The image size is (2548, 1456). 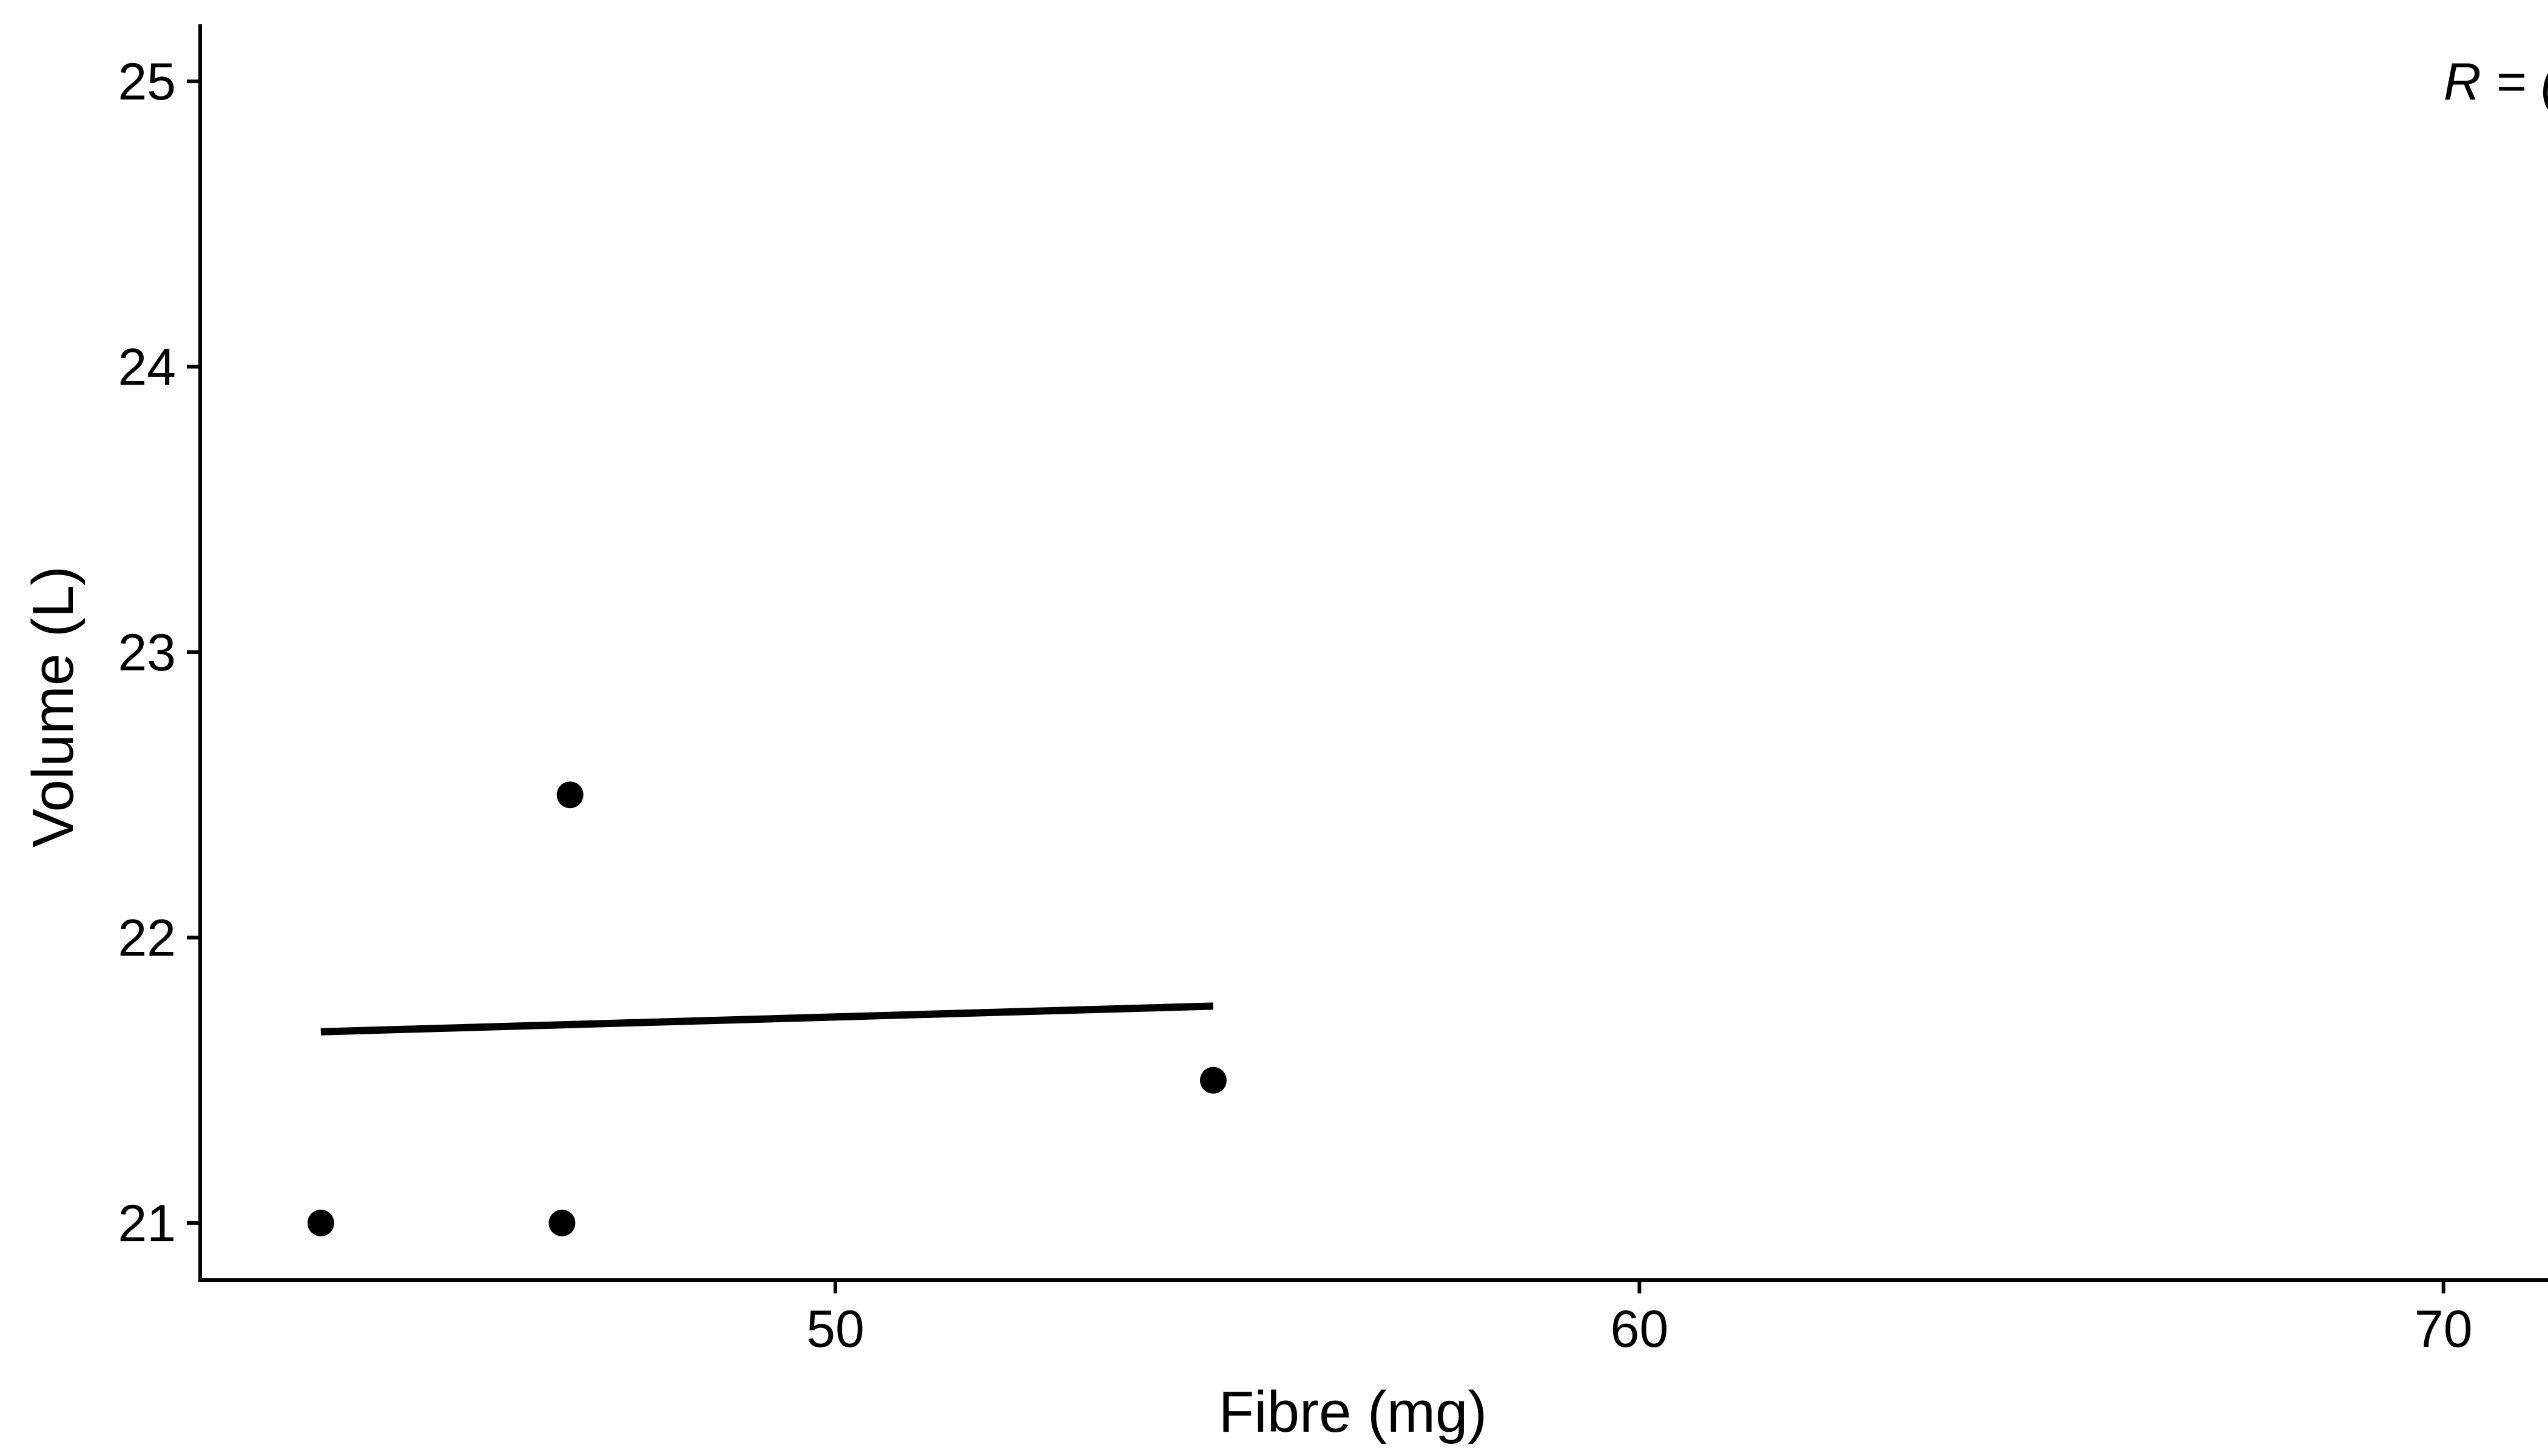 What do you see at coordinates (53, 707) in the screenshot?
I see `y-axis-title: Volume (L)` at bounding box center [53, 707].